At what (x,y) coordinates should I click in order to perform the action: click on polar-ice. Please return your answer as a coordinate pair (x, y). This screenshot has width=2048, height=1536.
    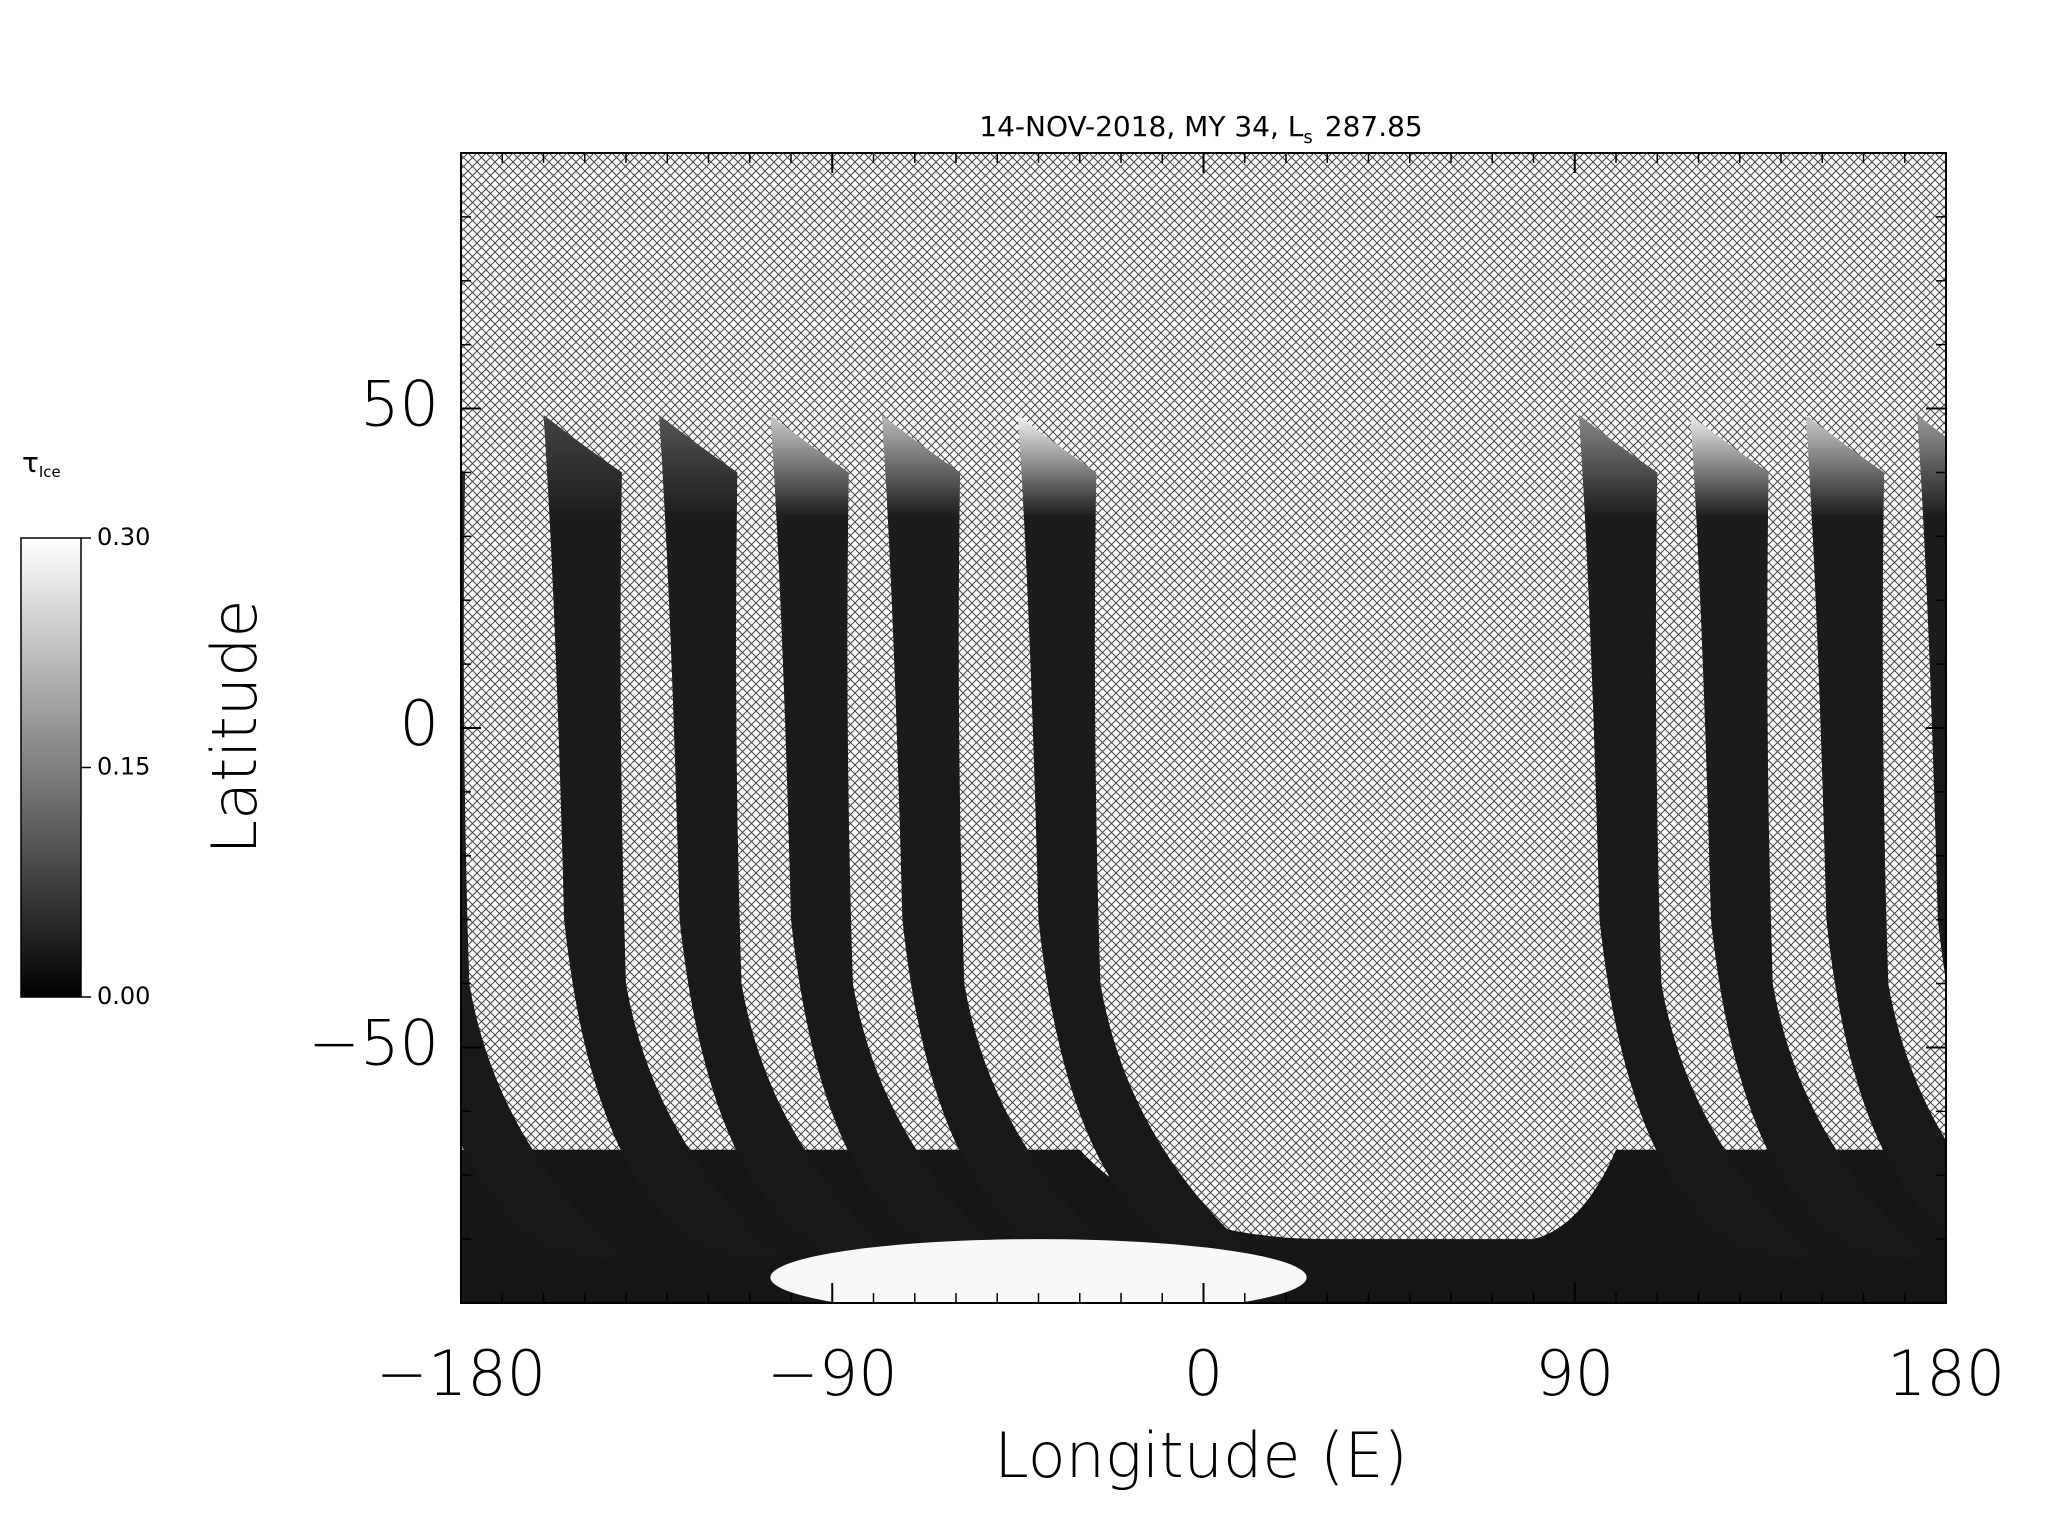
    Looking at the image, I should click on (1038, 1271).